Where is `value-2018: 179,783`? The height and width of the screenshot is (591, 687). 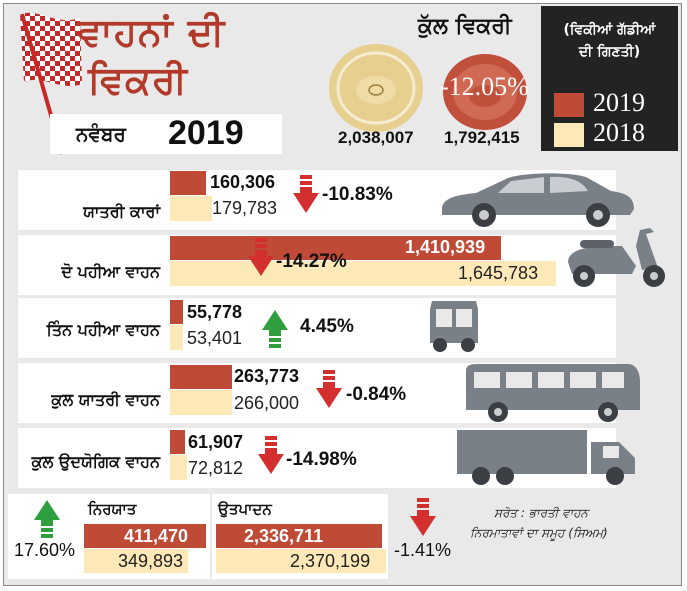
value-2018: 179,783 is located at coordinates (245, 208).